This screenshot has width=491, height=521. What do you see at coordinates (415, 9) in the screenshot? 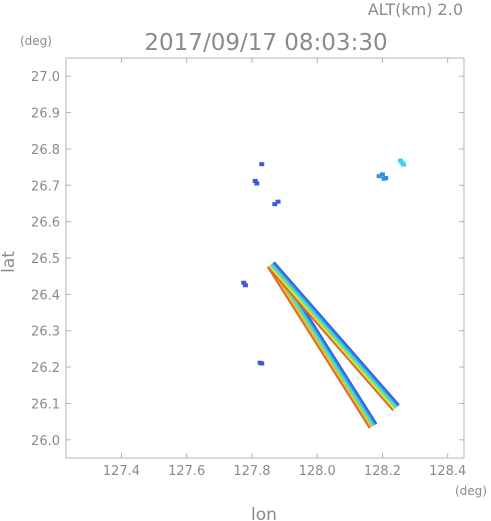
I see `altitude-label: ALT(km) 2.0` at bounding box center [415, 9].